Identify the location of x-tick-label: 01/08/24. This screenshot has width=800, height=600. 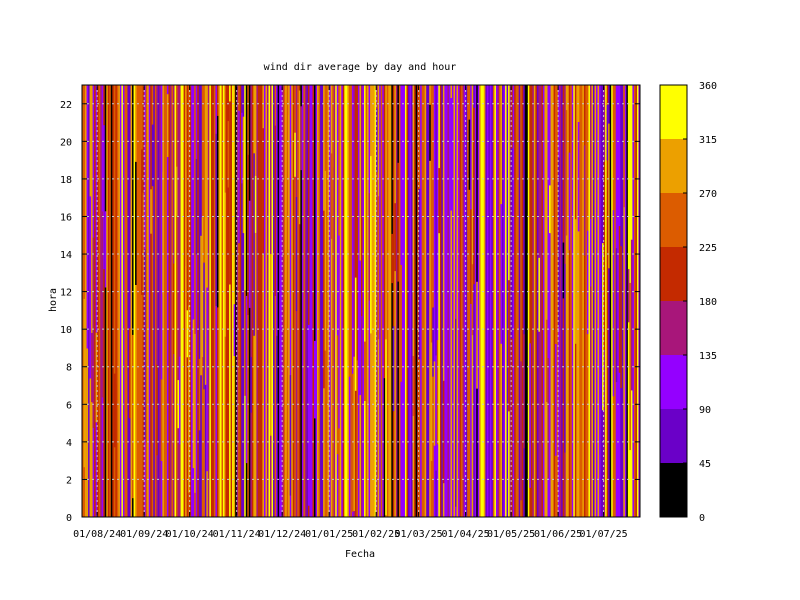
(97, 534).